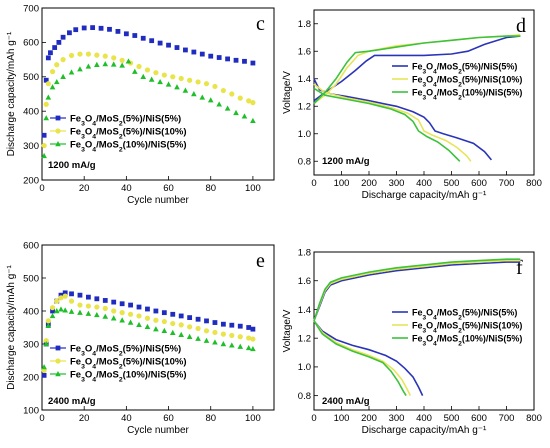 The width and height of the screenshot is (550, 448). What do you see at coordinates (424, 183) in the screenshot?
I see `x-tick-label: 400` at bounding box center [424, 183].